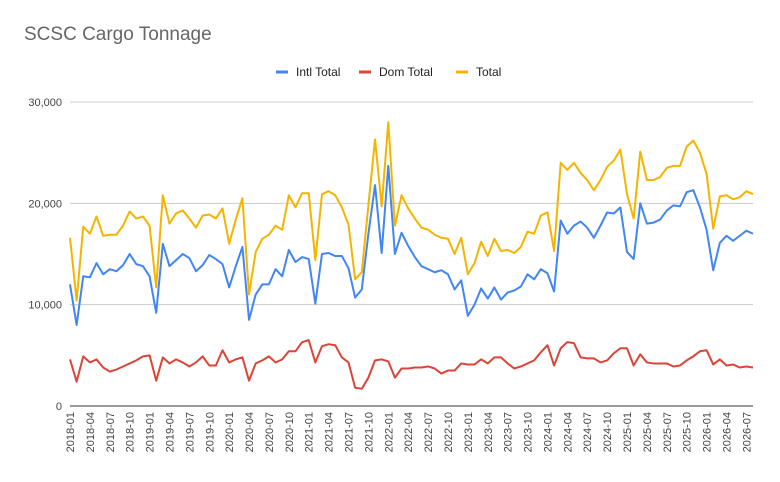 The height and width of the screenshot is (482, 780). I want to click on x-tick-label: 2019-10, so click(210, 432).